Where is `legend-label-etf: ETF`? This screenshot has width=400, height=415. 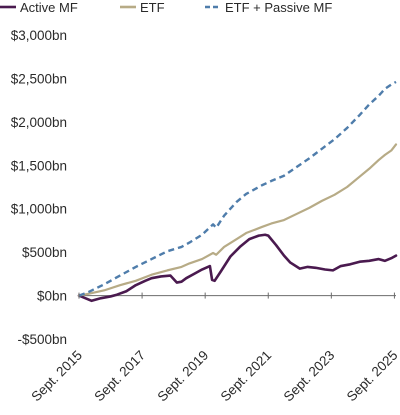 legend-label-etf: ETF is located at coordinates (152, 7).